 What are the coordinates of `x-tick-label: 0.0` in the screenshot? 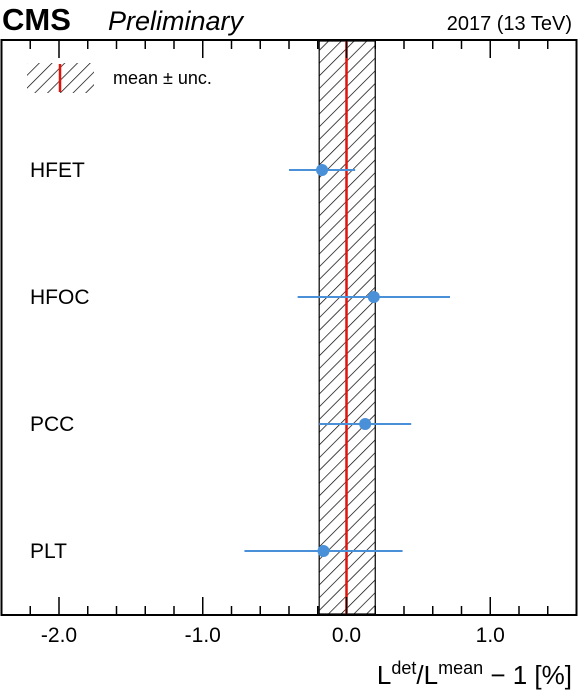 It's located at (346, 635).